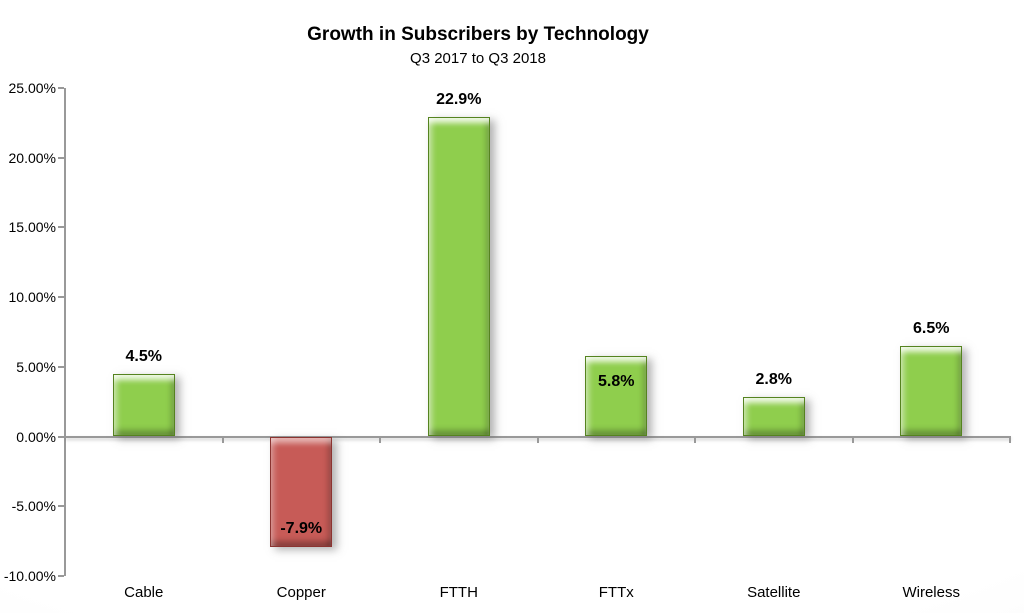 This screenshot has width=1024, height=613. I want to click on bar-satellite, so click(773, 417).